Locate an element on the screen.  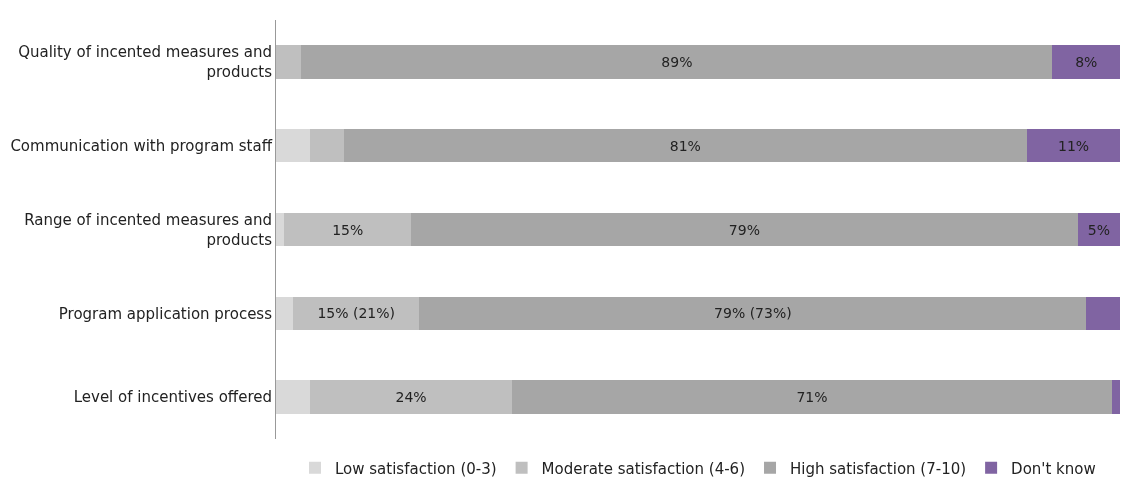
data-label: 79% is located at coordinates (744, 229).